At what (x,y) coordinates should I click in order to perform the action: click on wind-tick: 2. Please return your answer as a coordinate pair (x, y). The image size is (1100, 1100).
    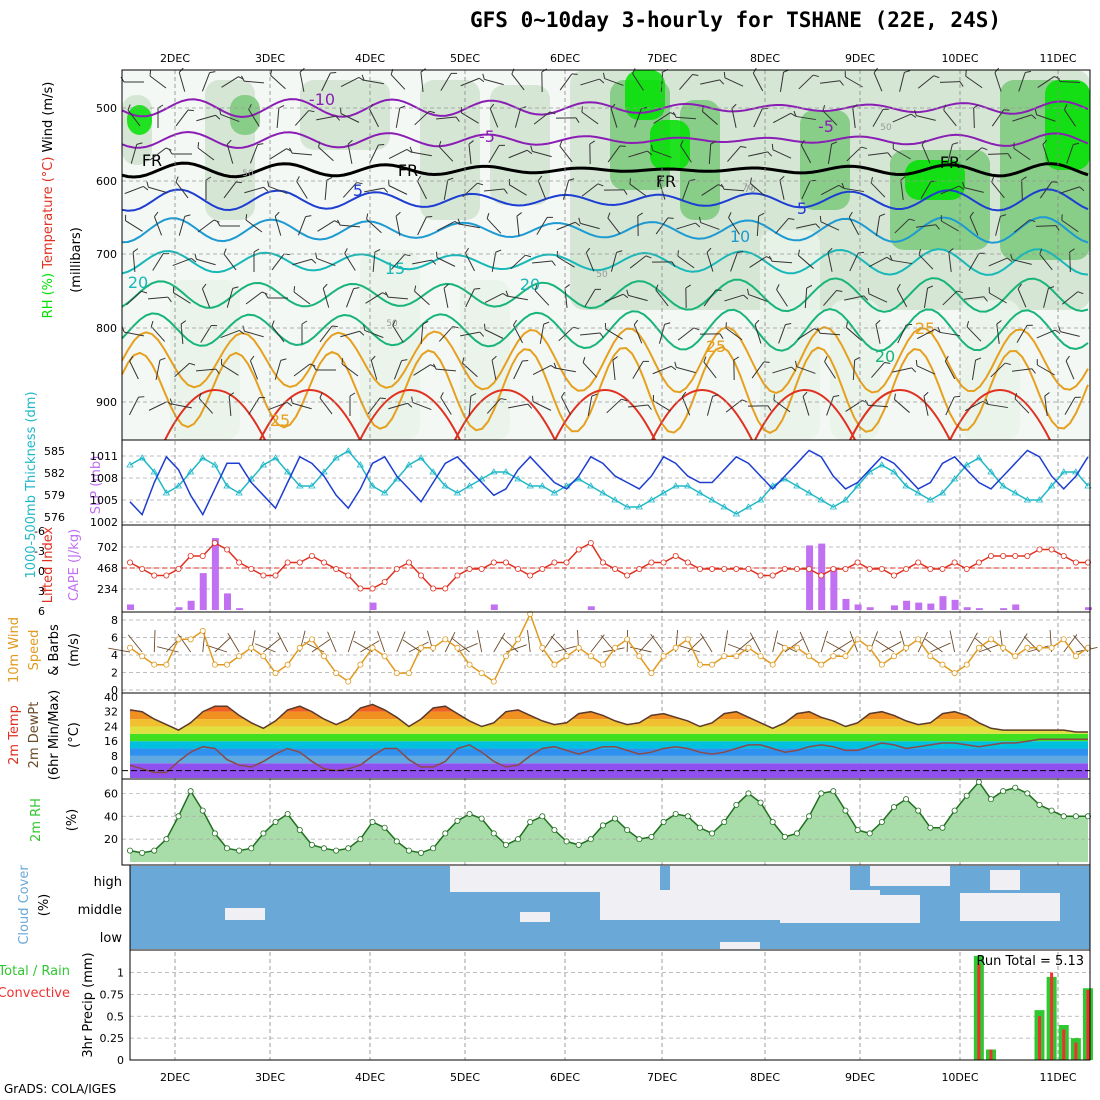
    Looking at the image, I should click on (114, 673).